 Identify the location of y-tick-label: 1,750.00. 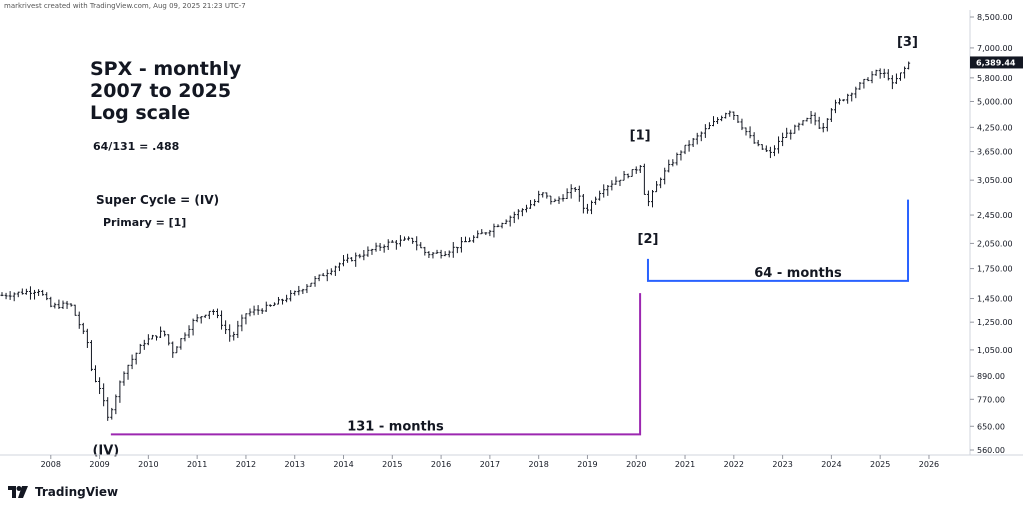
(995, 269).